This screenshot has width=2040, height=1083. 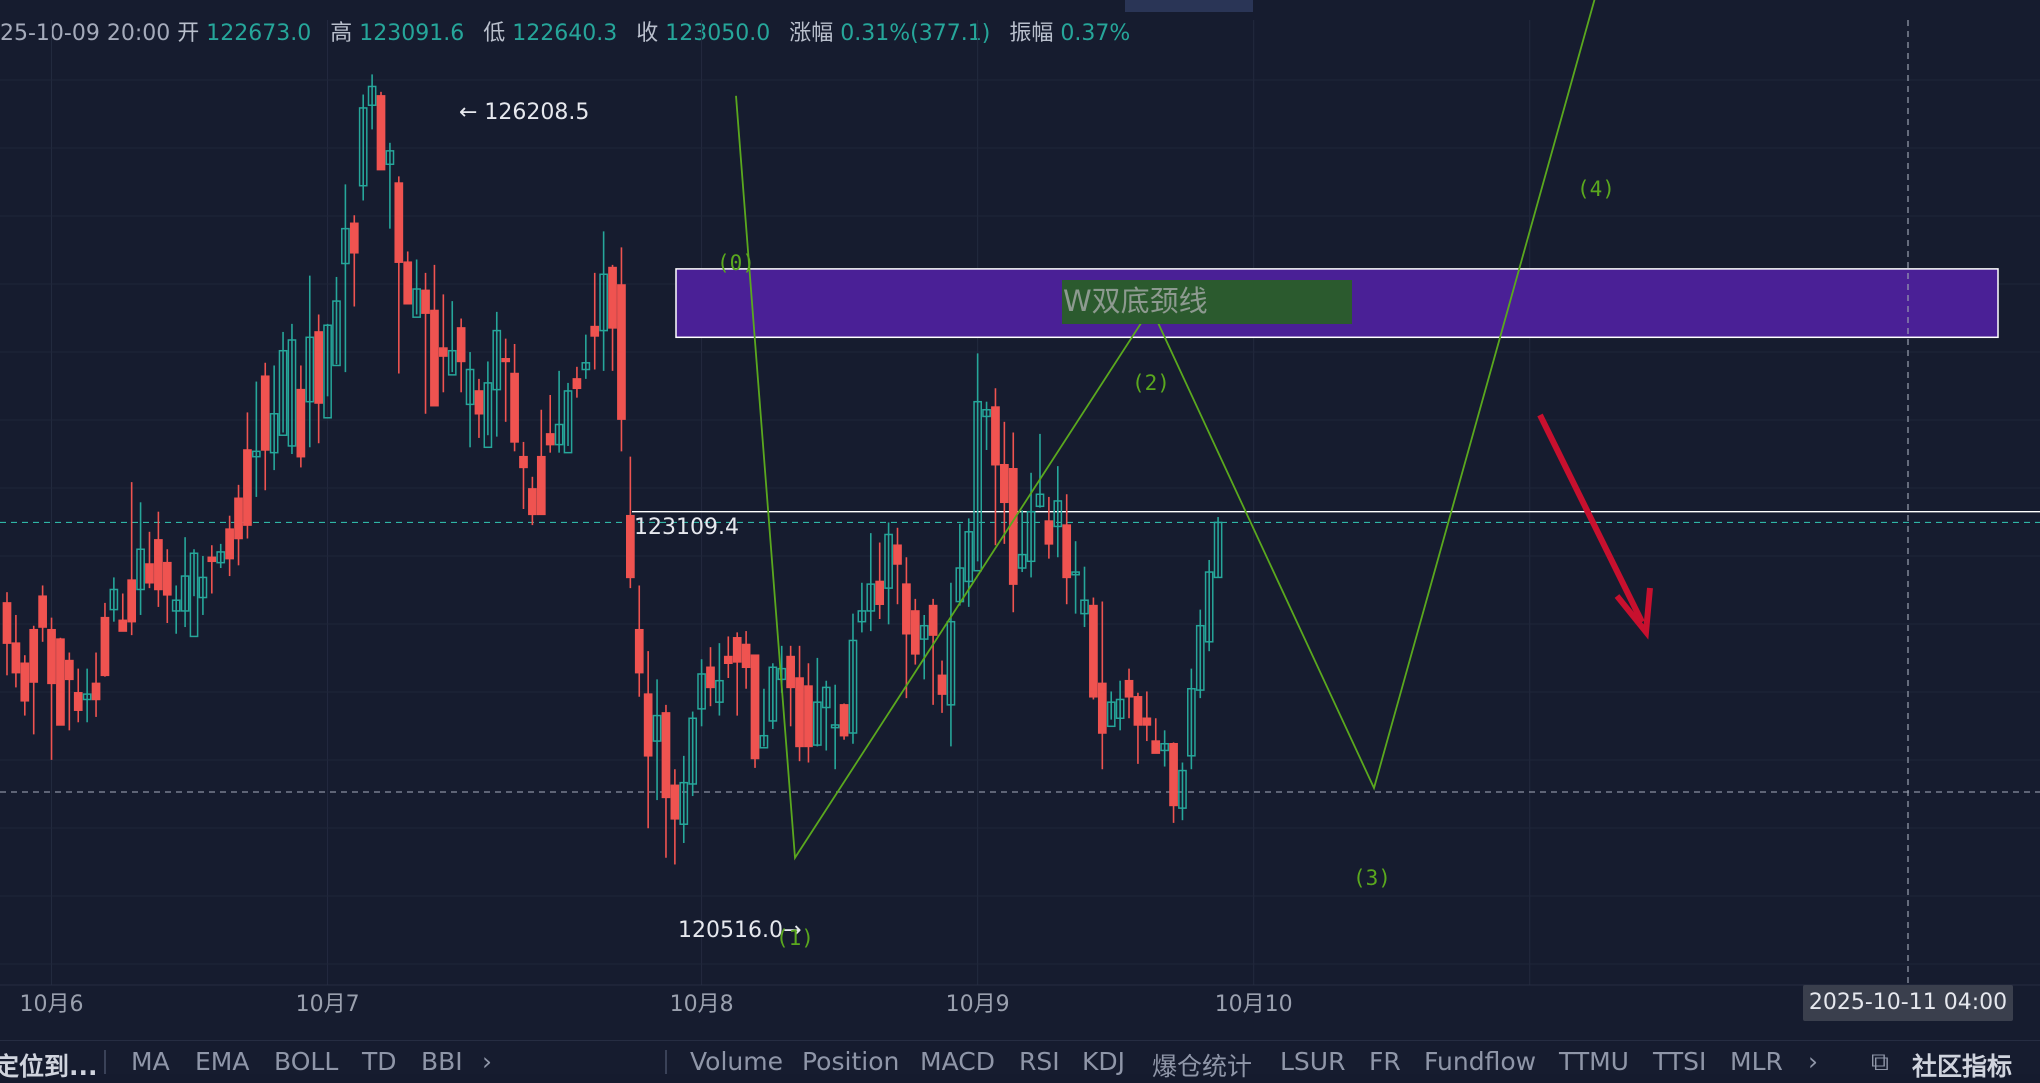 I want to click on sub-indicator-7: FR, so click(x=1385, y=1061).